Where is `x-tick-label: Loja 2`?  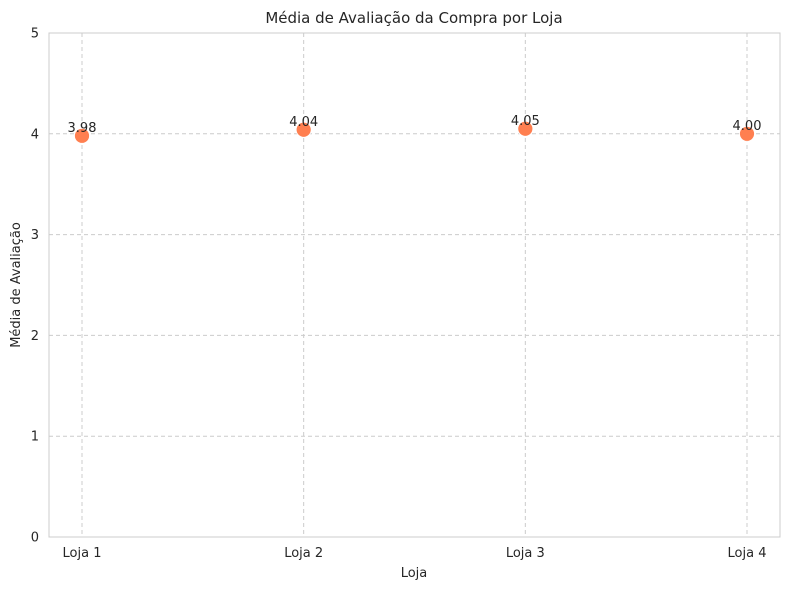 x-tick-label: Loja 2 is located at coordinates (303, 553).